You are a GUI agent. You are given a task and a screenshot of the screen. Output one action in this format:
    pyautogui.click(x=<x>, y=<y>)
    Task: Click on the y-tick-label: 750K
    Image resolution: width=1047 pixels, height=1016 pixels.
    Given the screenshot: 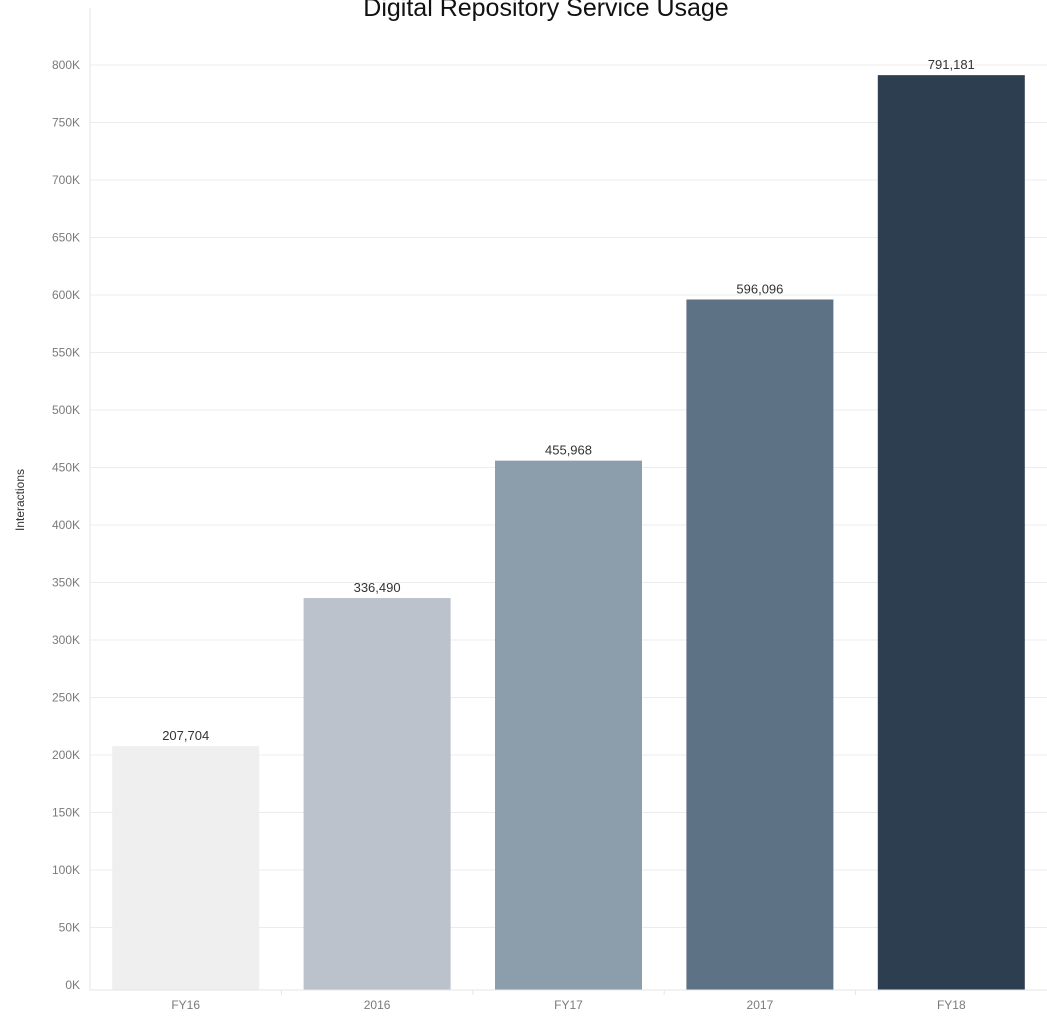 What is the action you would take?
    pyautogui.click(x=66, y=123)
    